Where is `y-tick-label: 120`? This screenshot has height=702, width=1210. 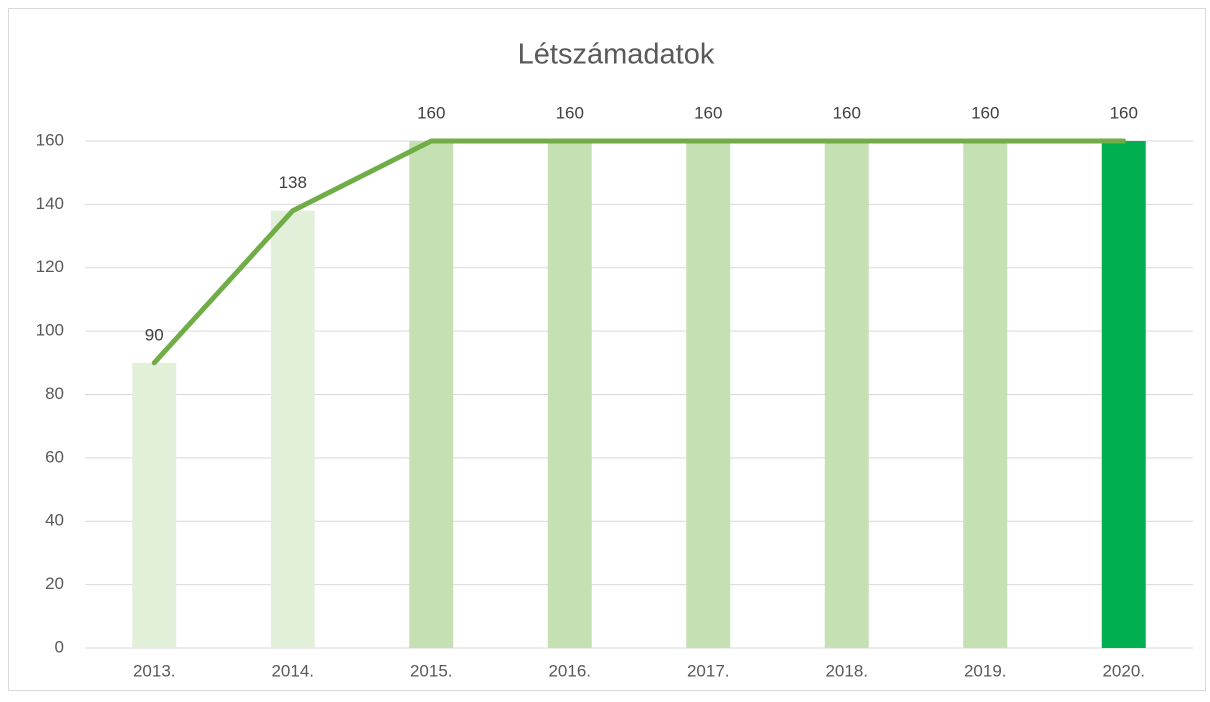
y-tick-label: 120 is located at coordinates (50, 266).